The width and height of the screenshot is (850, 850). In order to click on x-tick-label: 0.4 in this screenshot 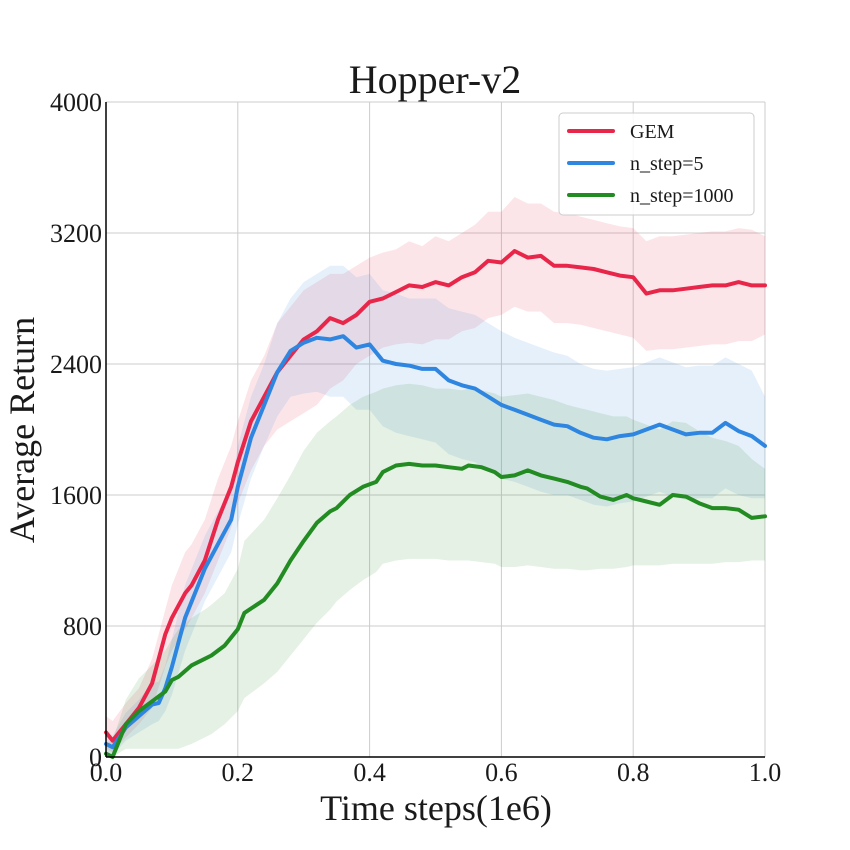, I will do `click(369, 772)`.